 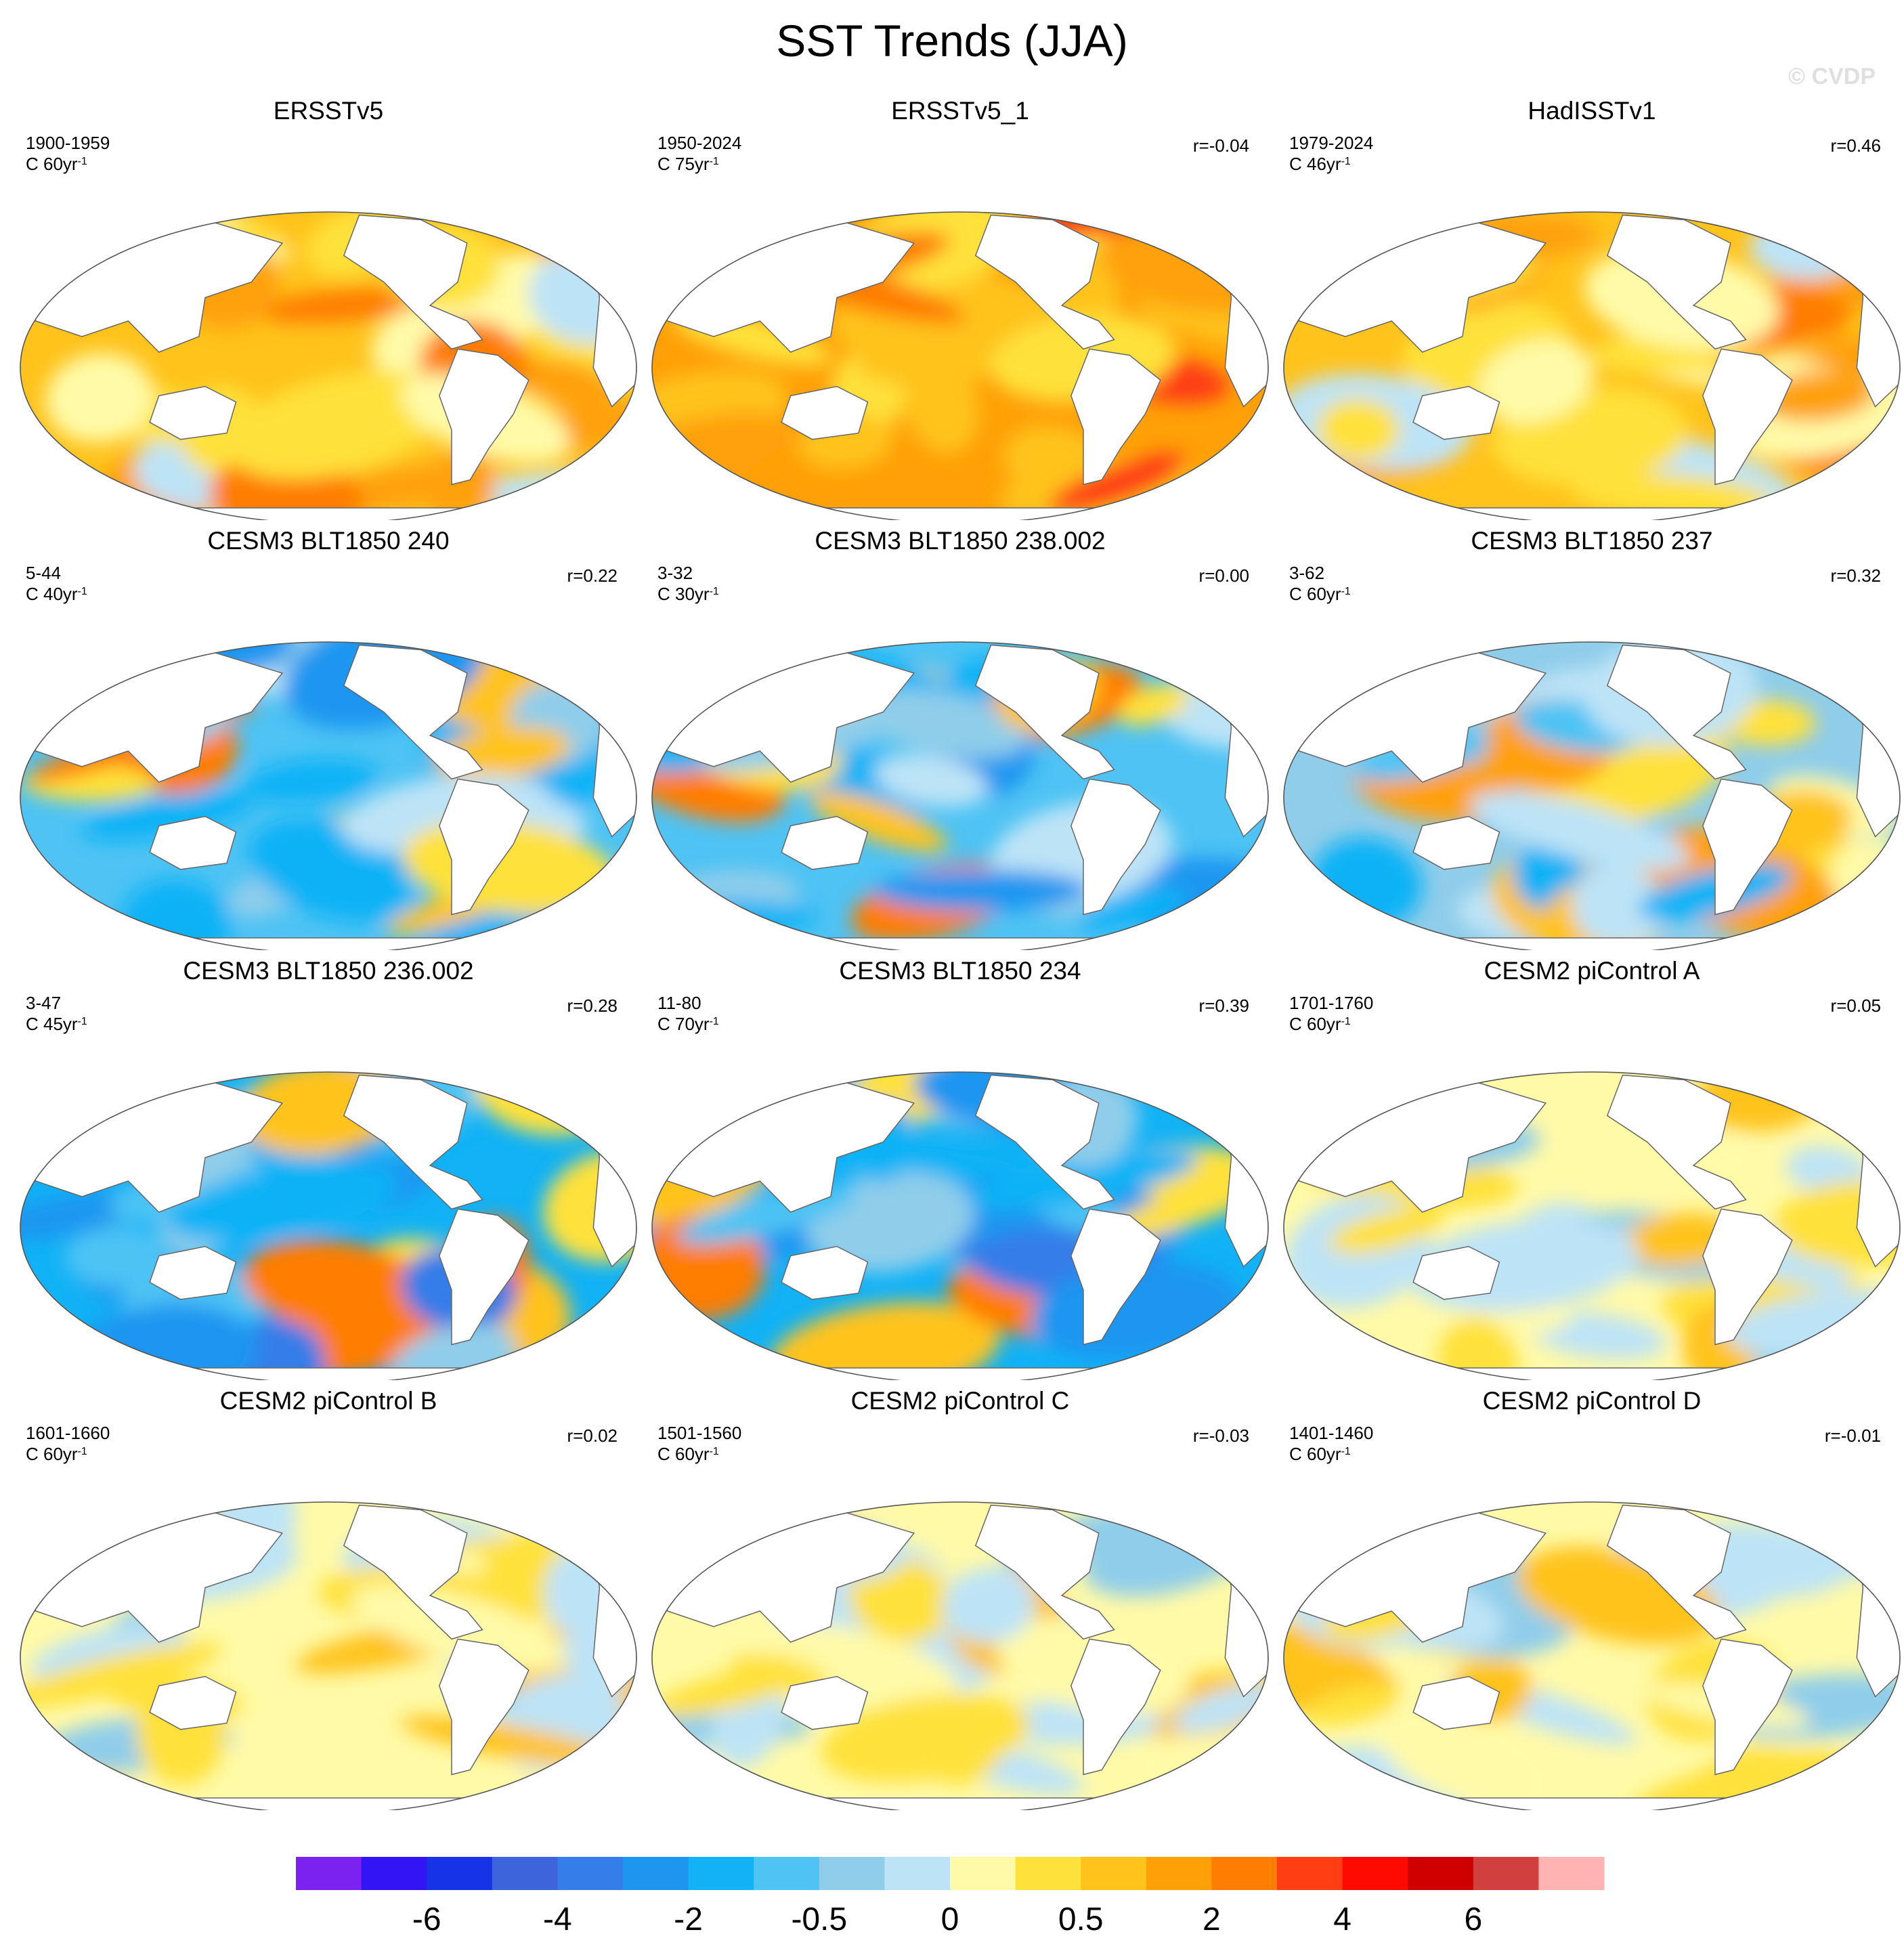 I want to click on panel-title: CESM2 piControl D, so click(x=1592, y=1401).